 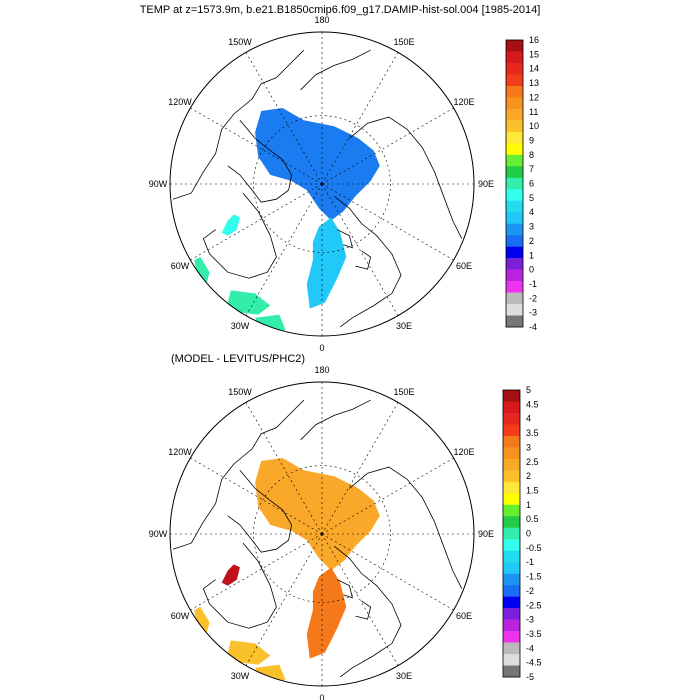 What do you see at coordinates (534, 634) in the screenshot?
I see `colorbar-label: -3.5` at bounding box center [534, 634].